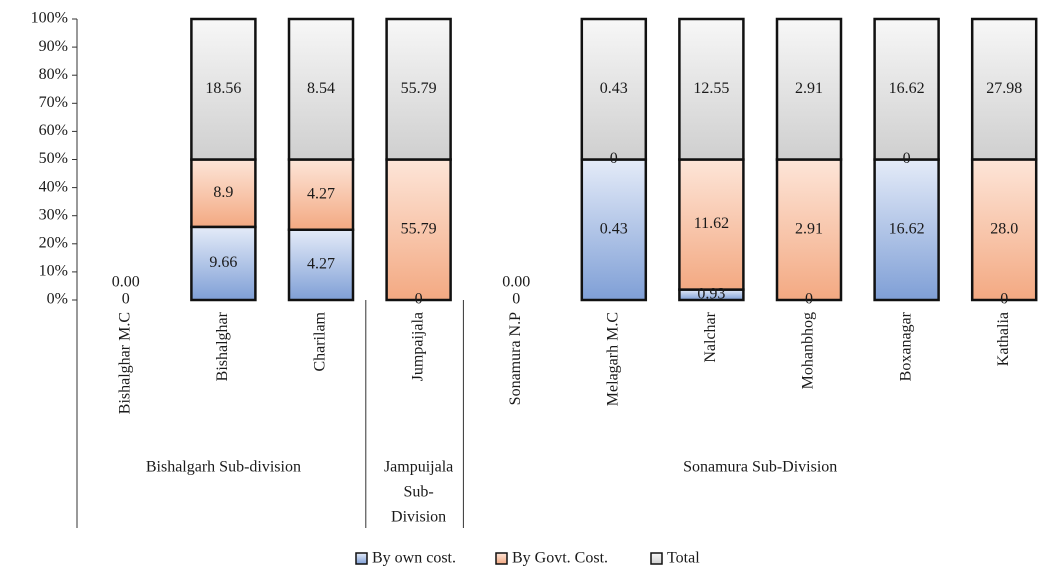  Describe the element at coordinates (57, 299) in the screenshot. I see `y-tick-label: 0%` at that location.